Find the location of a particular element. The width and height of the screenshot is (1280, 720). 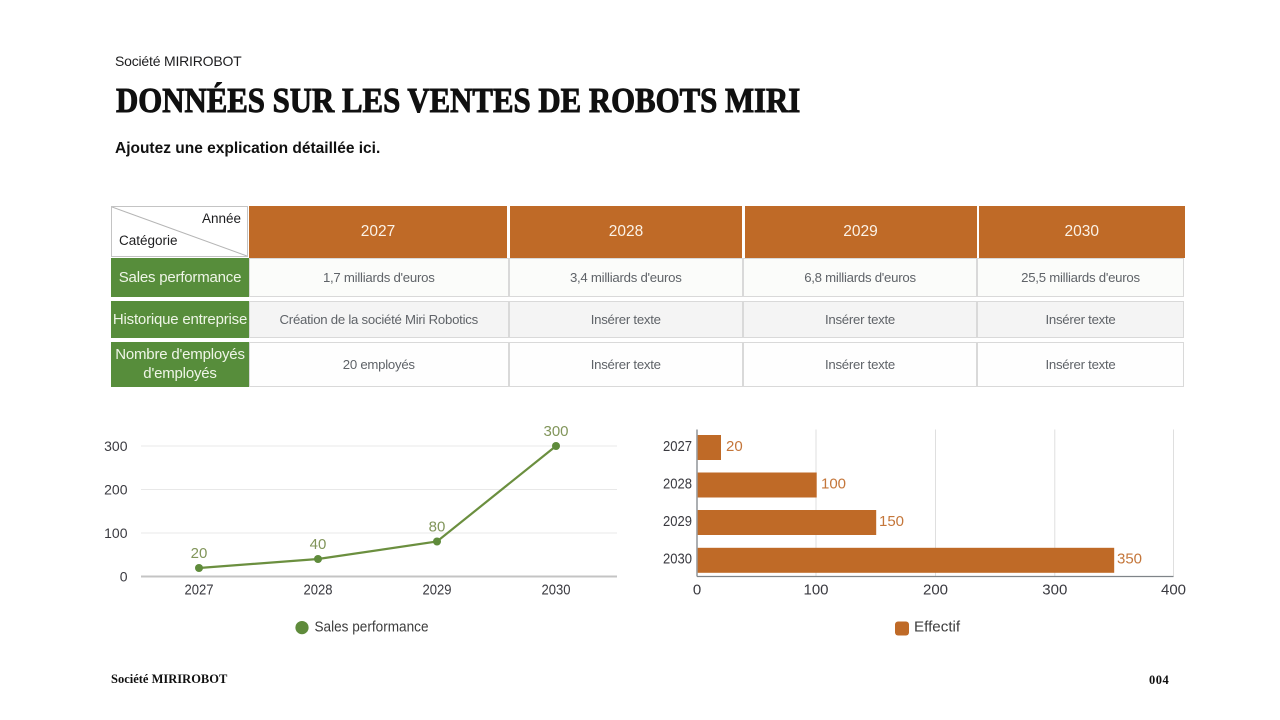

svg-text: 400 is located at coordinates (1173, 590).